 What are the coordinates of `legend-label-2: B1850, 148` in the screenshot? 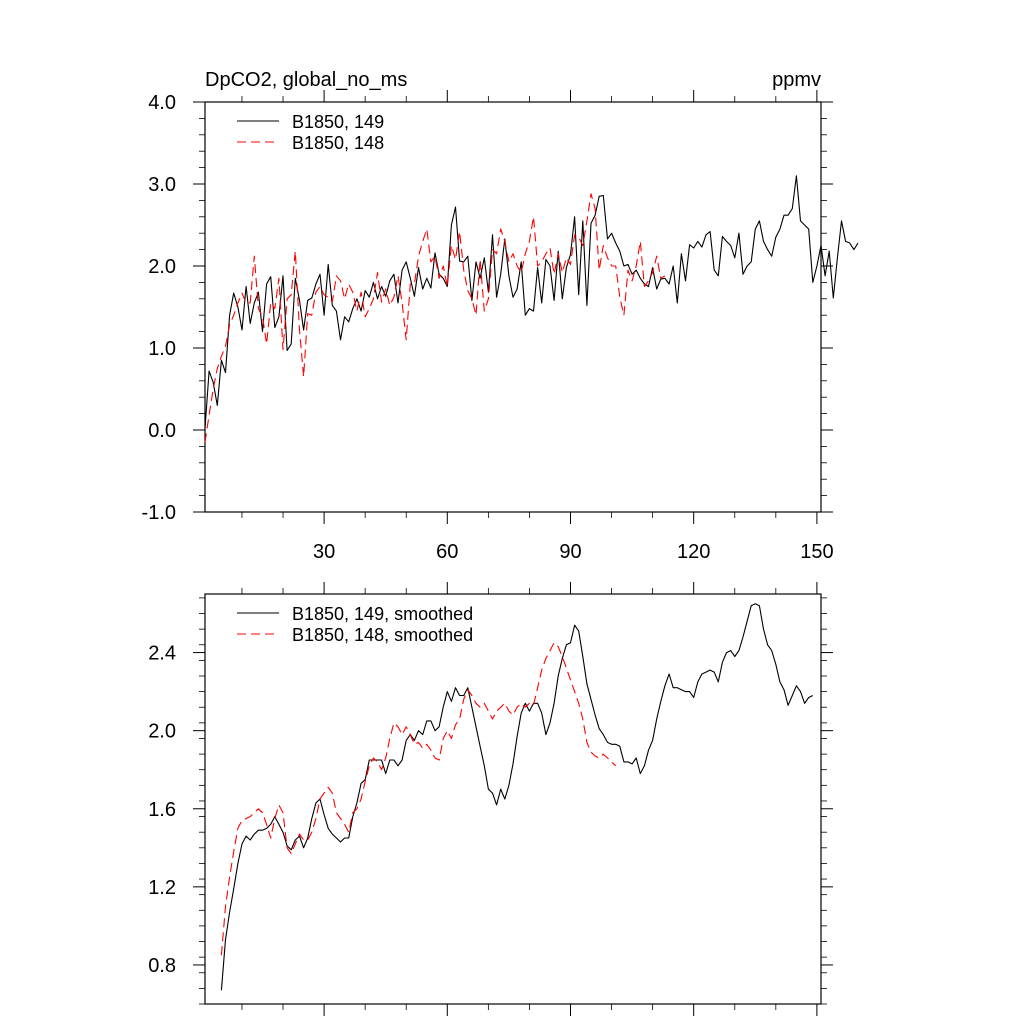 It's located at (338, 143).